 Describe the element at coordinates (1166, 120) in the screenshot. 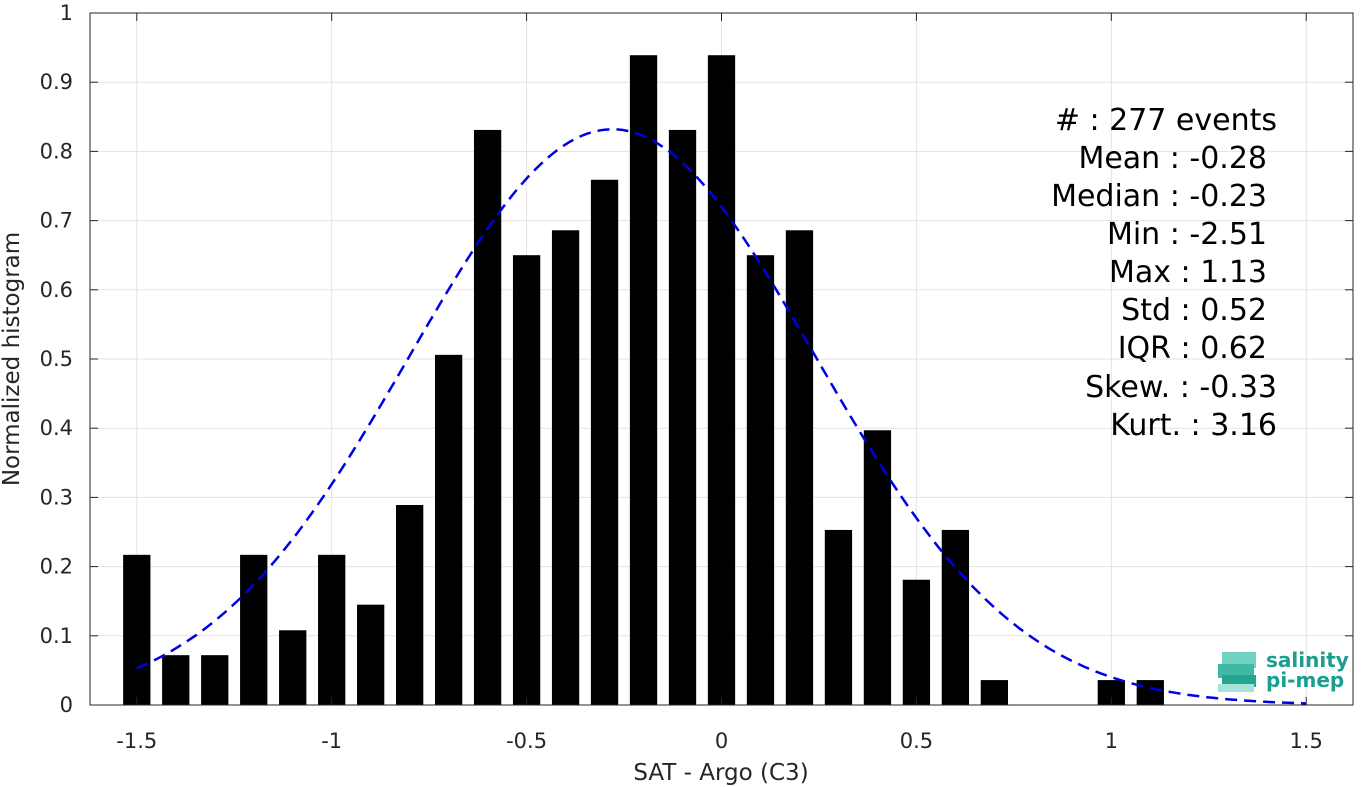

I see `stat-line: # : 277 events` at that location.